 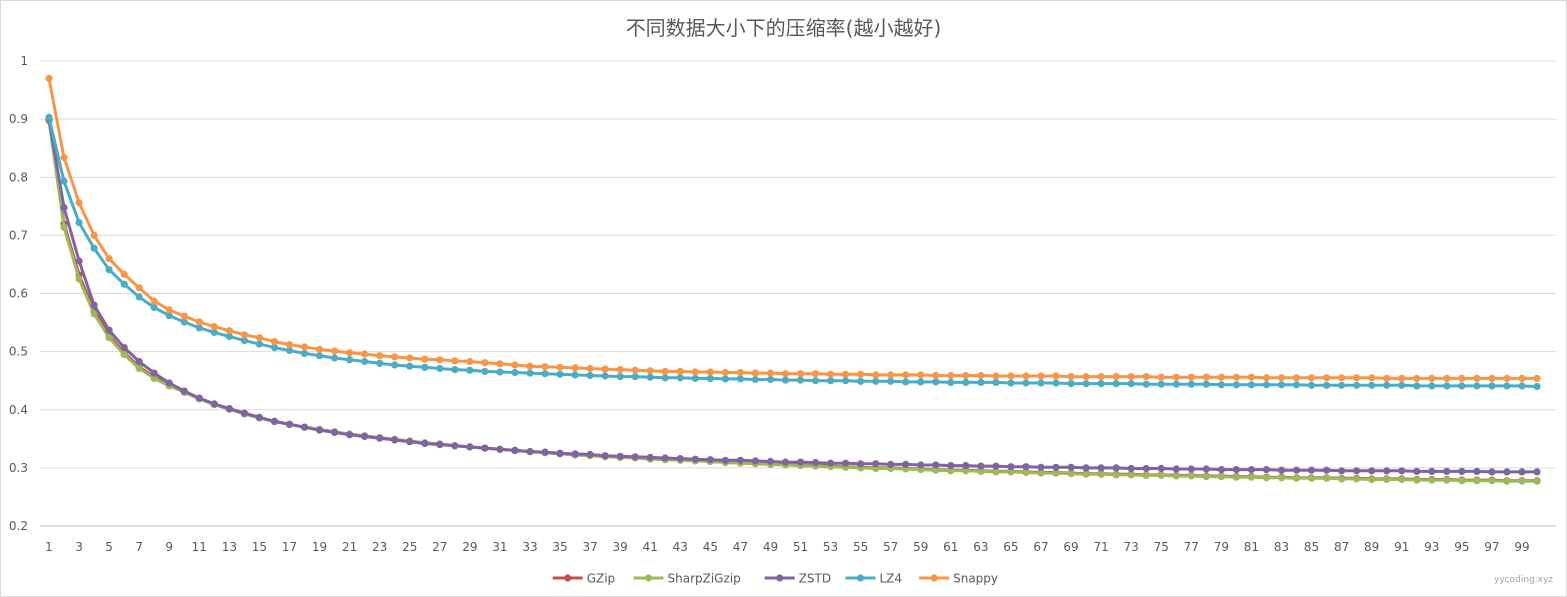 I want to click on x-tick-label: 33, so click(x=529, y=547).